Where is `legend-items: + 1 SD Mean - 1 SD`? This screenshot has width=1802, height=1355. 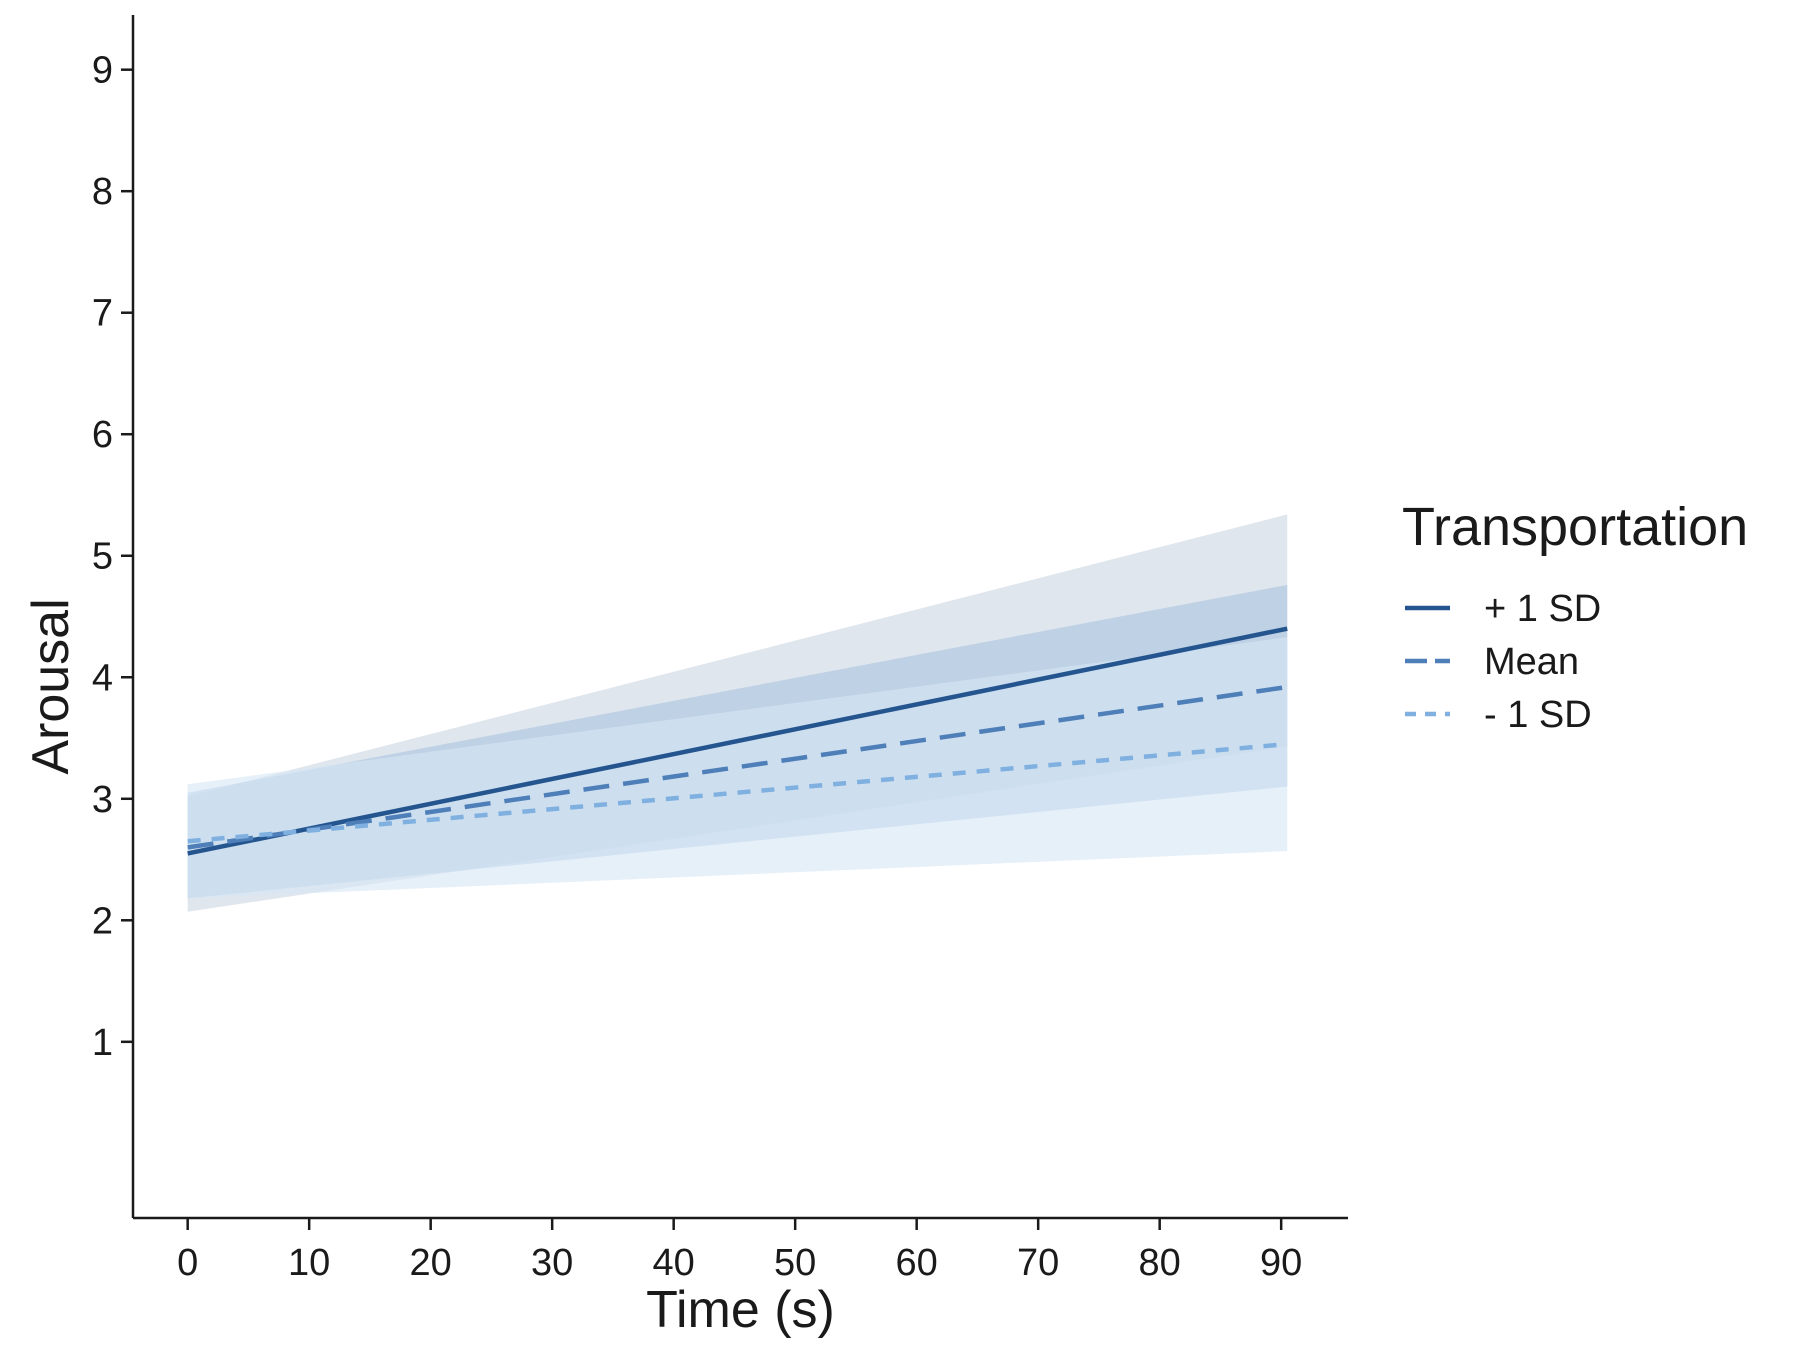
legend-items: + 1 SD Mean - 1 SD is located at coordinates (1503, 662).